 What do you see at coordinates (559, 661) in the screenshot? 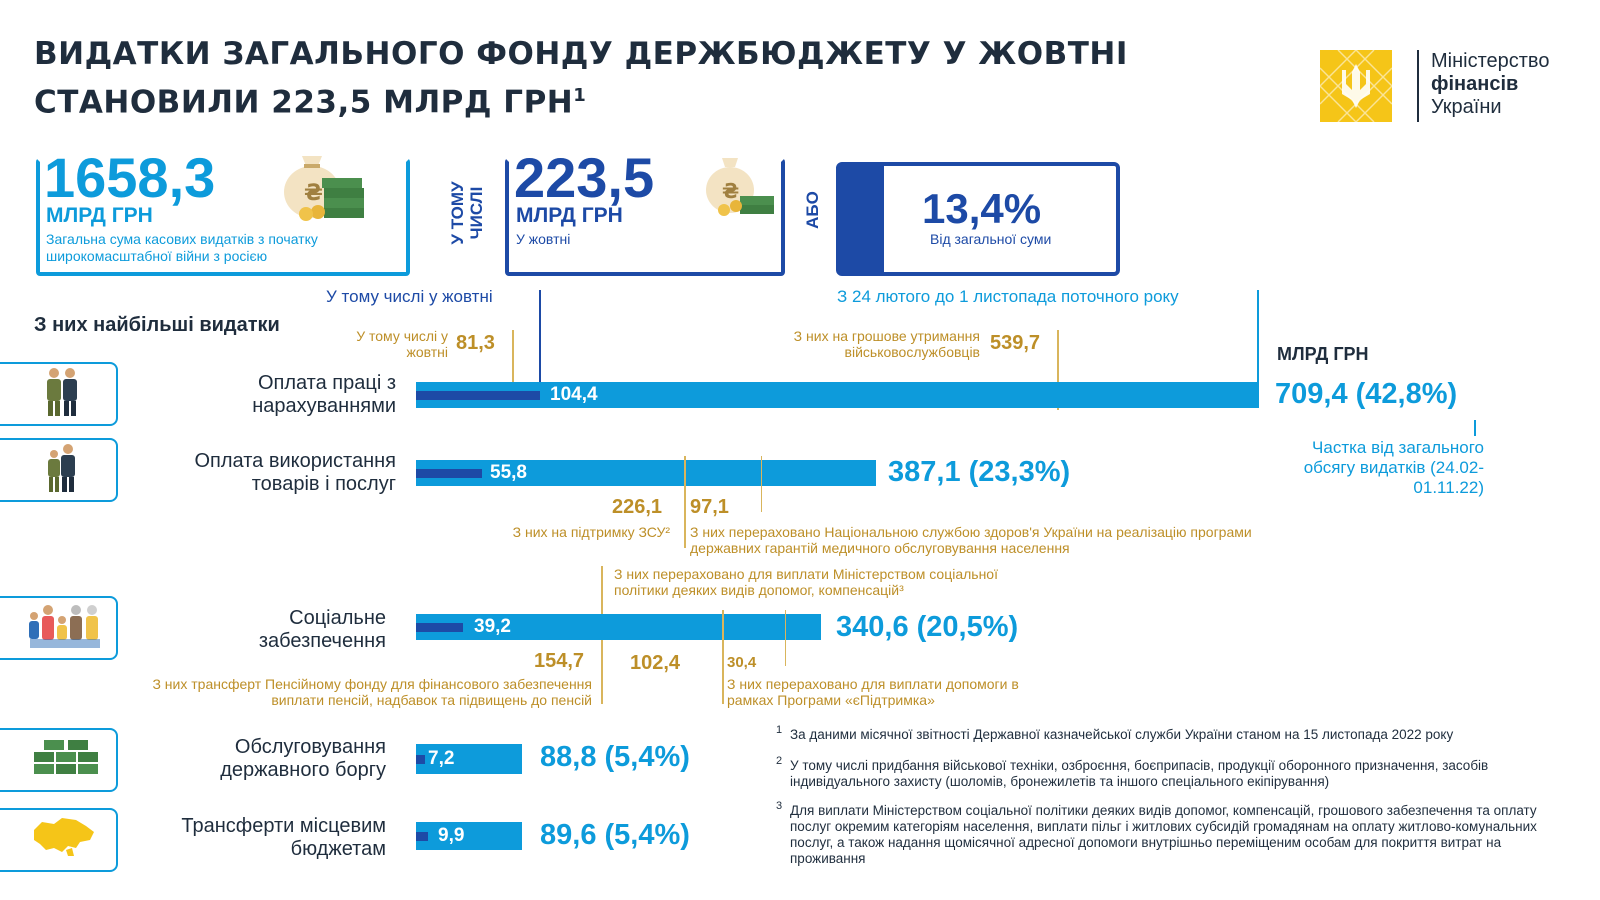
I see `social-pension-value: 154,7` at bounding box center [559, 661].